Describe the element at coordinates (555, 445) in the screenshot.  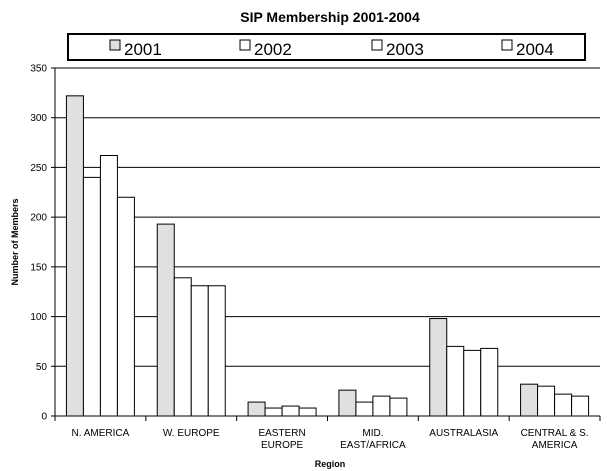
I see `x-tick-label: AMERICA` at that location.